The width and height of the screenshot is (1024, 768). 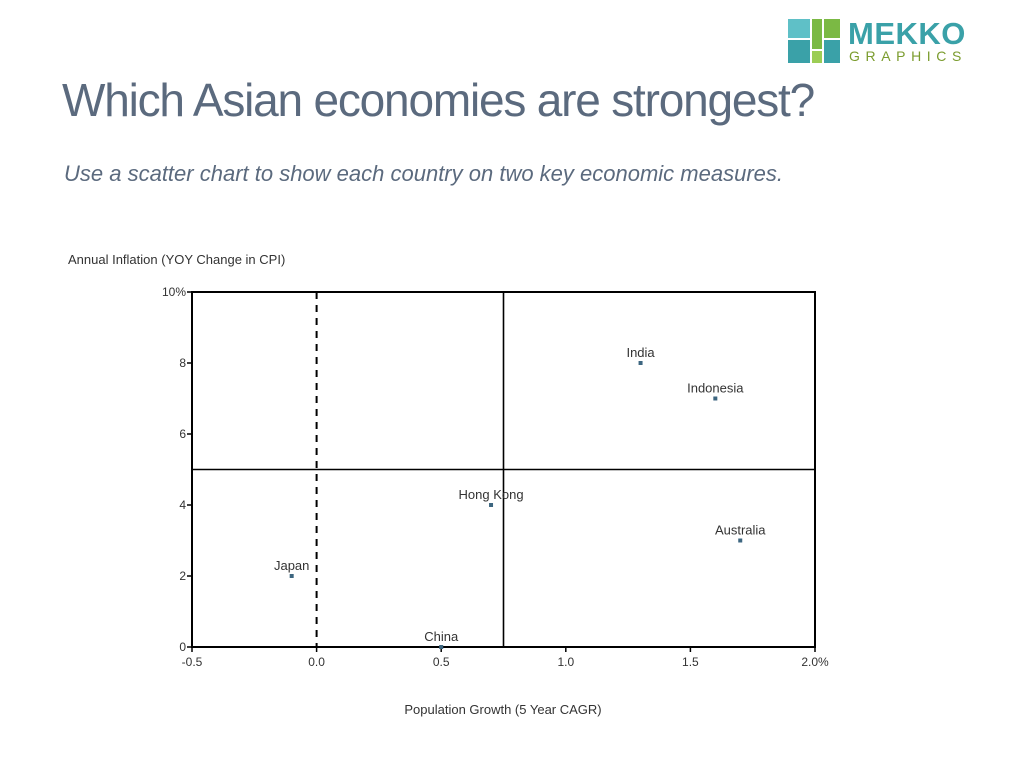 I want to click on data-point-label: Indonesia, so click(x=715, y=388).